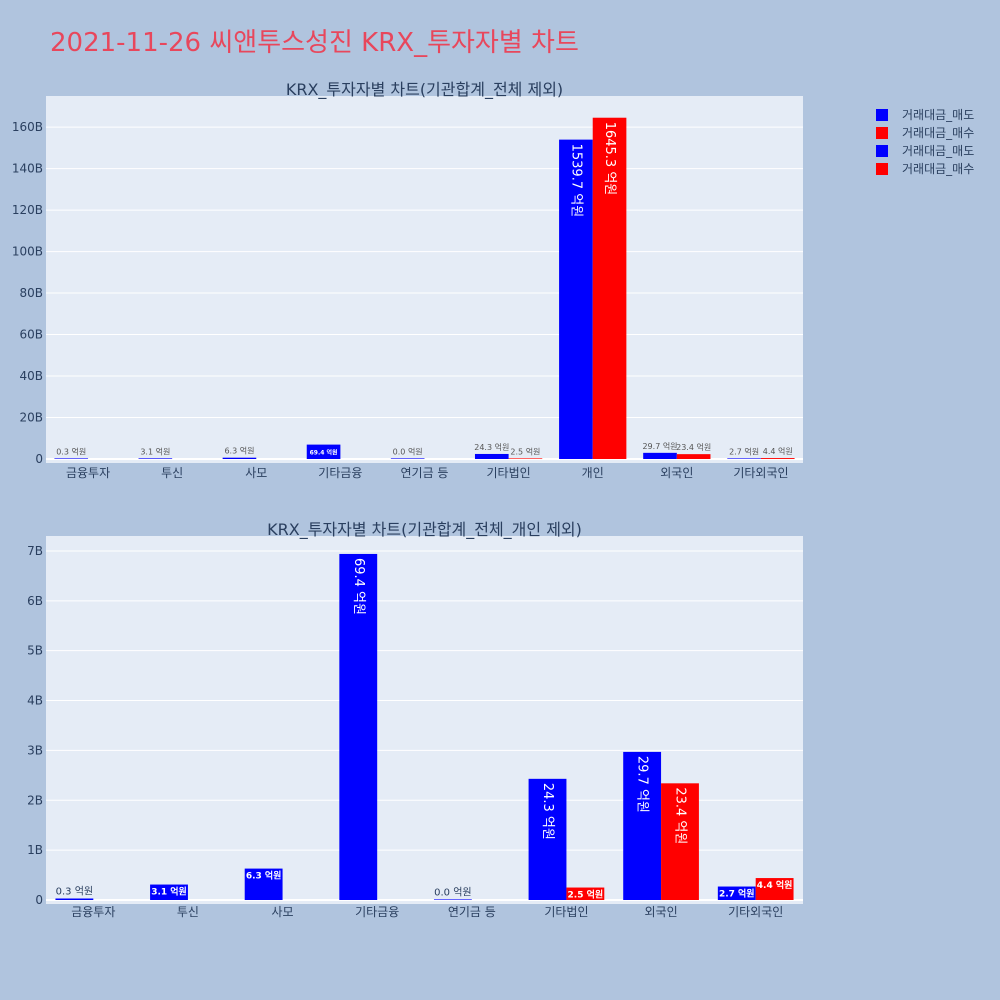 The image size is (1000, 1000). I want to click on y-tick-label: 100B, so click(27, 252).